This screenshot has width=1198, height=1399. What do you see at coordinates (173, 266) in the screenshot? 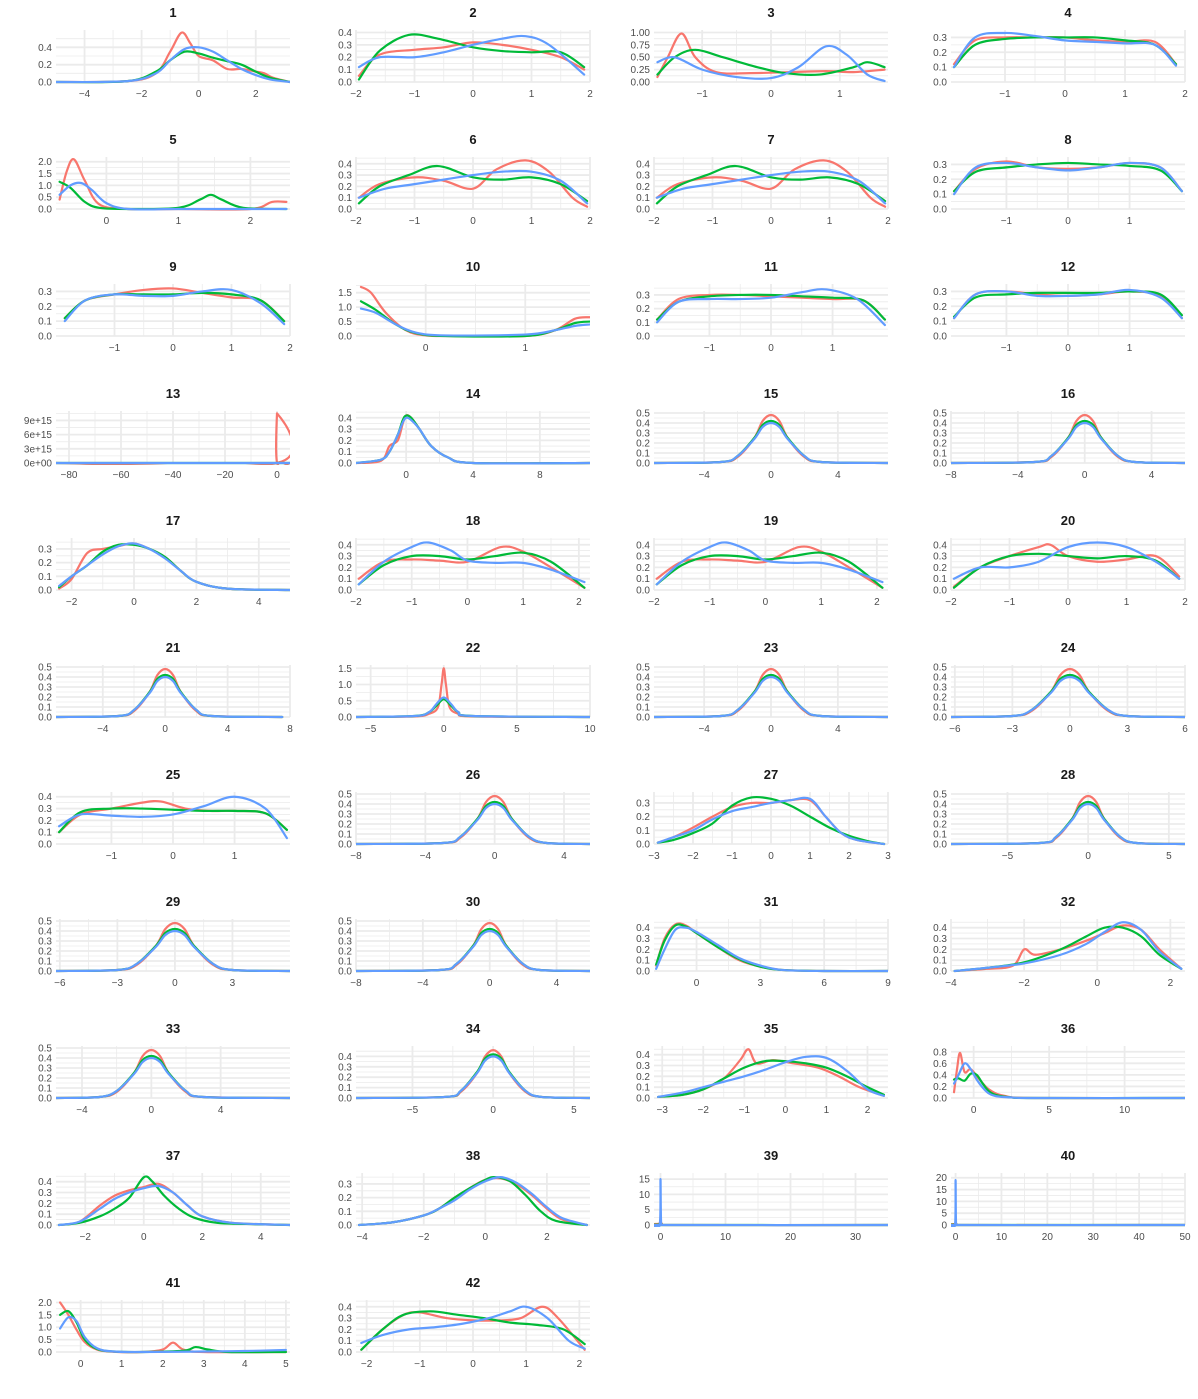
I see `facet-title: 9` at bounding box center [173, 266].